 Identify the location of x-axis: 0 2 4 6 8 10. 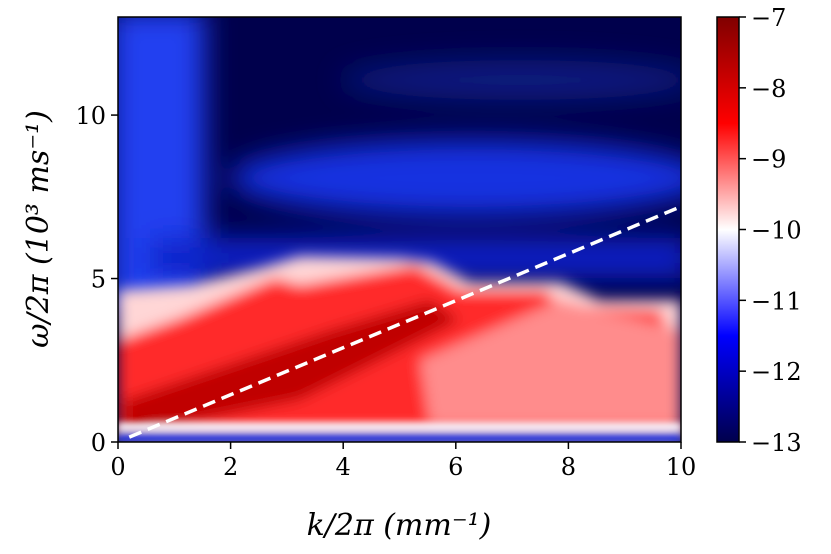
(403, 461).